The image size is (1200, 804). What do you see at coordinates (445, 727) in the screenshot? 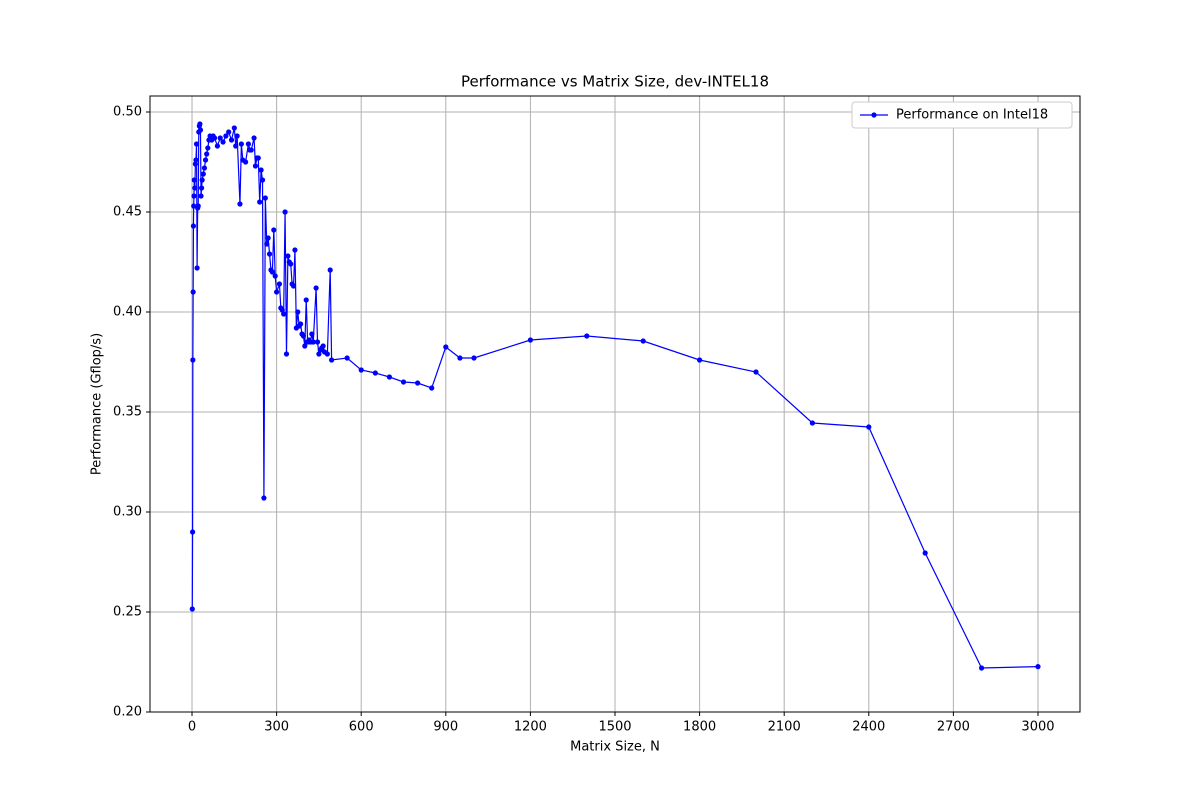
I see `x-tick-label: 900` at bounding box center [445, 727].